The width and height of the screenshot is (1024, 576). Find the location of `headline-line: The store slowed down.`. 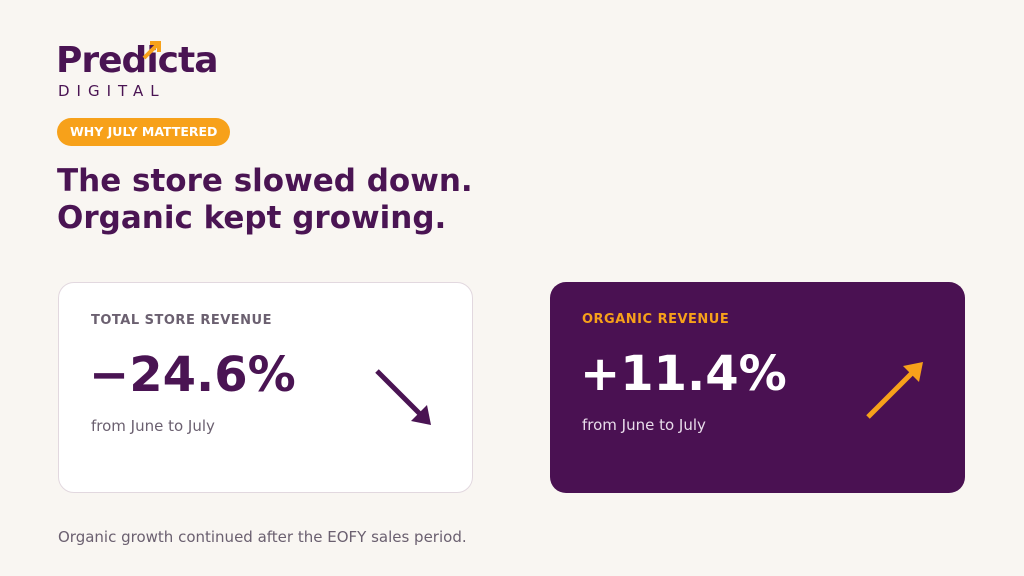

headline-line: The store slowed down. is located at coordinates (265, 181).